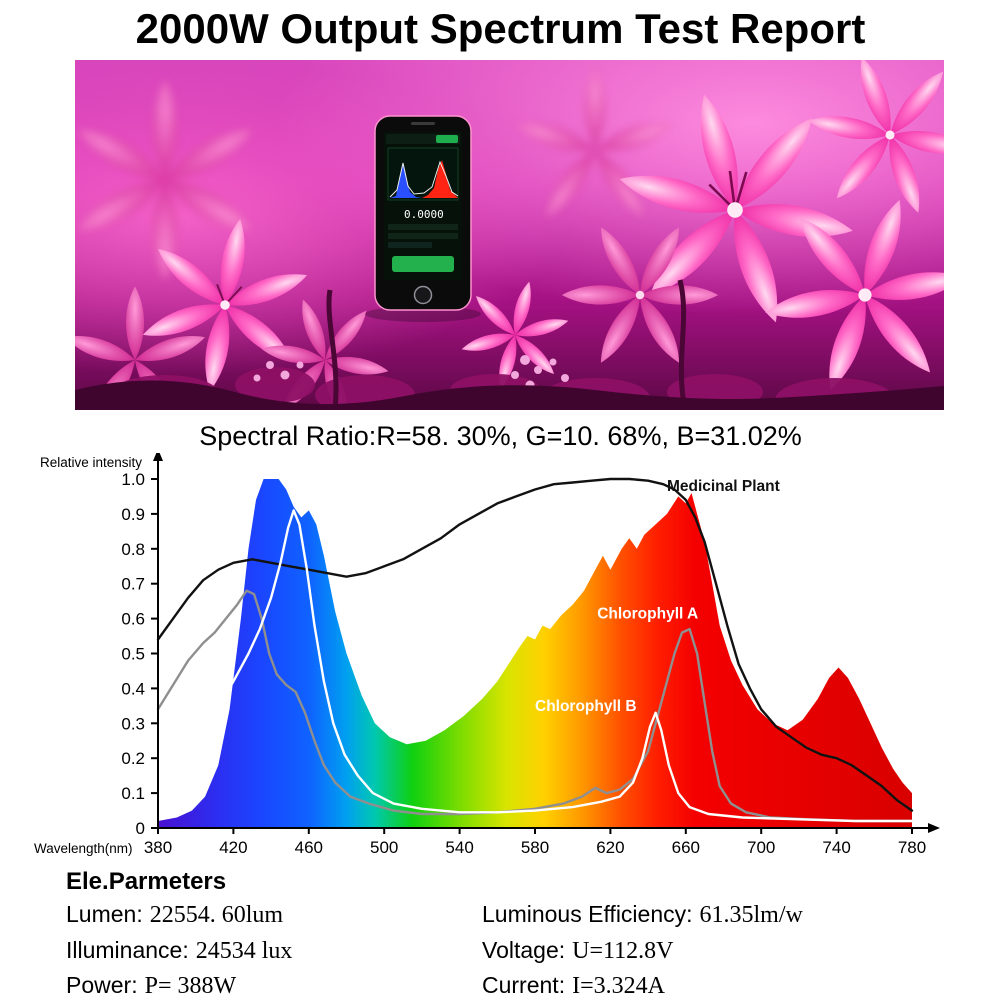  I want to click on y-tick-label: 0.5, so click(133, 654).